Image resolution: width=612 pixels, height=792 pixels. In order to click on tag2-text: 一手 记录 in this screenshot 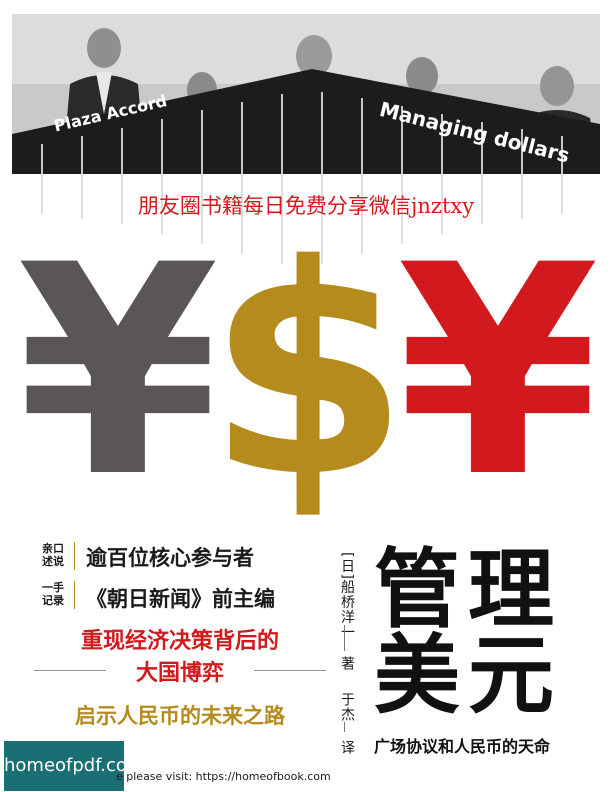, I will do `click(53, 594)`.